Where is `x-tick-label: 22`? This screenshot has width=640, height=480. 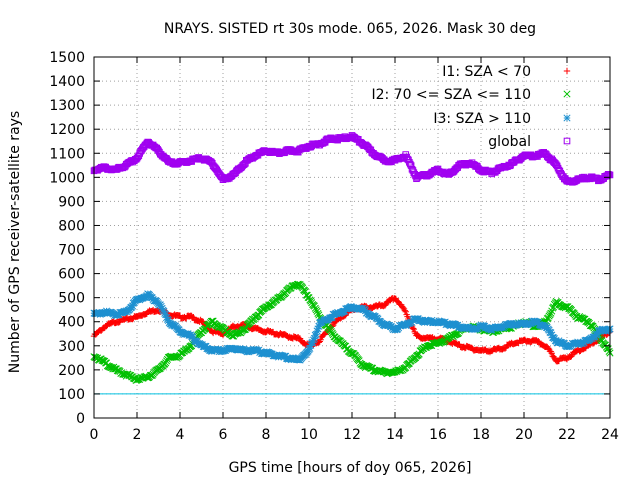
x-tick-label: 22 is located at coordinates (567, 435).